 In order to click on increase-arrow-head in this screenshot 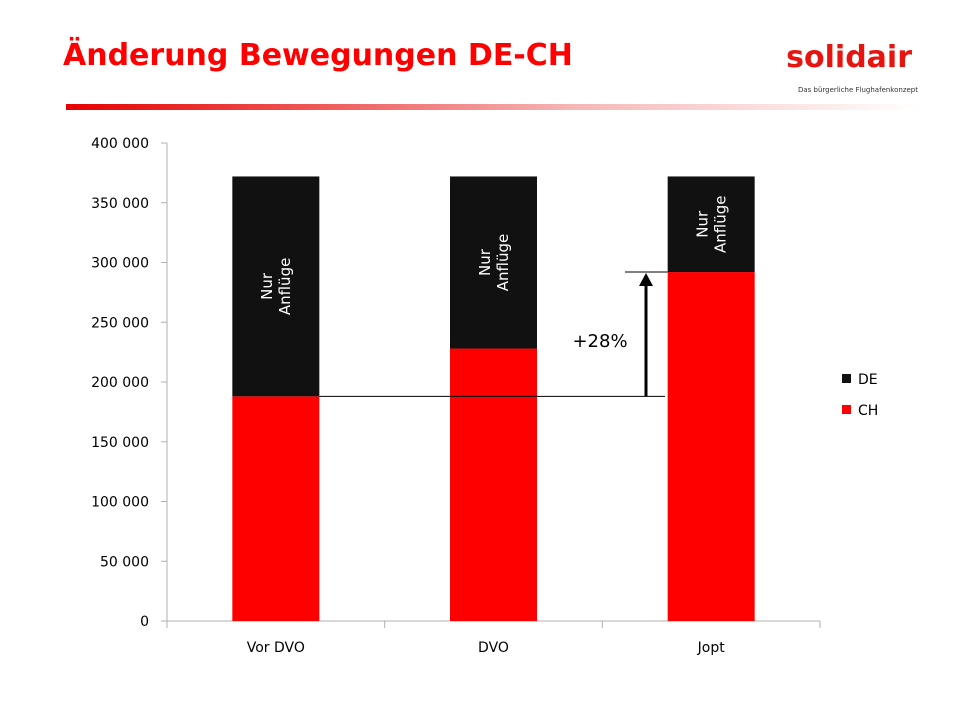, I will do `click(646, 280)`.